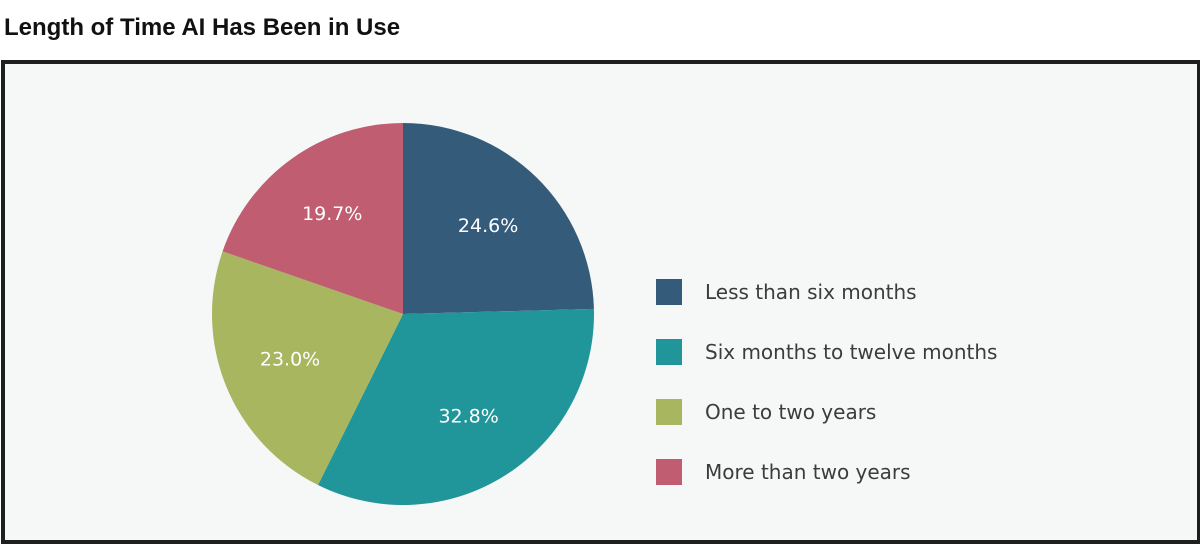 This screenshot has width=1200, height=544. I want to click on pie-slice-more-than-two-years, so click(312, 218).